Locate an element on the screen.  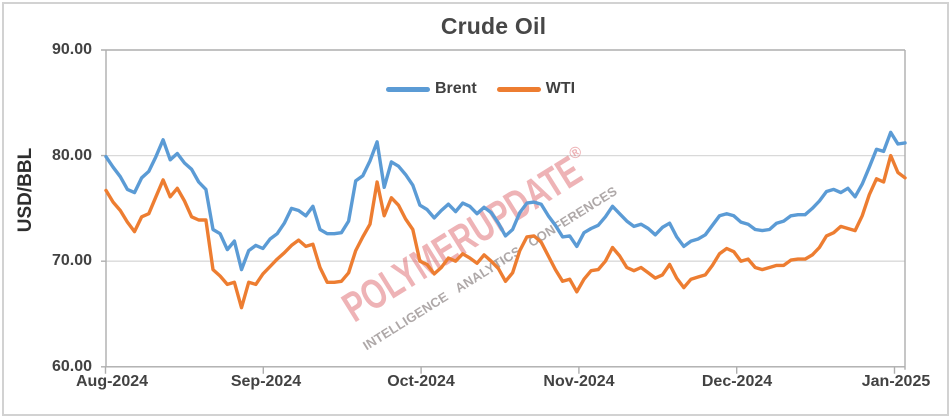
x-tick-label: Sep-2024 is located at coordinates (266, 381).